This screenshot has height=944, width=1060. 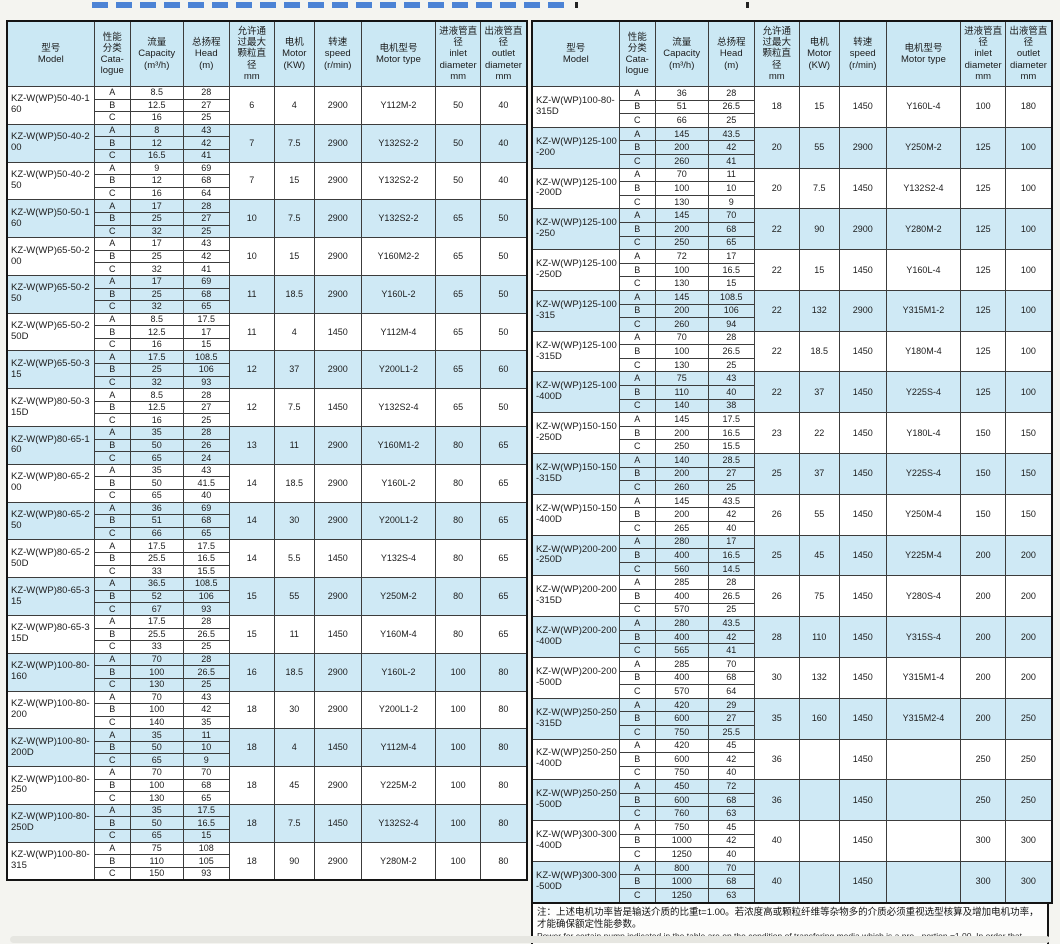 What do you see at coordinates (206, 470) in the screenshot?
I see `head-cell: 43` at bounding box center [206, 470].